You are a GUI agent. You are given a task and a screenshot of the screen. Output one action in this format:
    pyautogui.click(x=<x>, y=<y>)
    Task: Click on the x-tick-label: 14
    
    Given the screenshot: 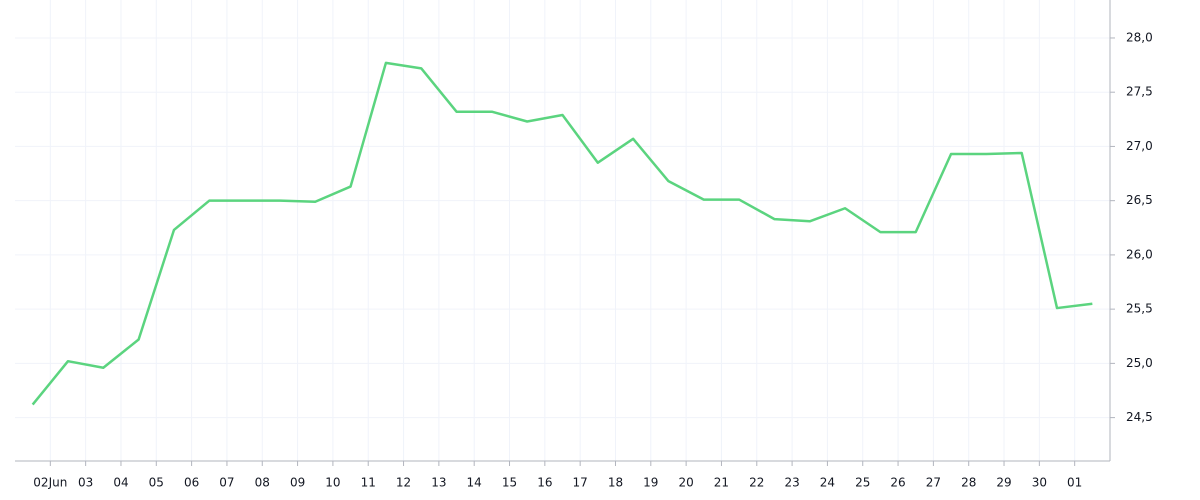 What is the action you would take?
    pyautogui.click(x=474, y=483)
    